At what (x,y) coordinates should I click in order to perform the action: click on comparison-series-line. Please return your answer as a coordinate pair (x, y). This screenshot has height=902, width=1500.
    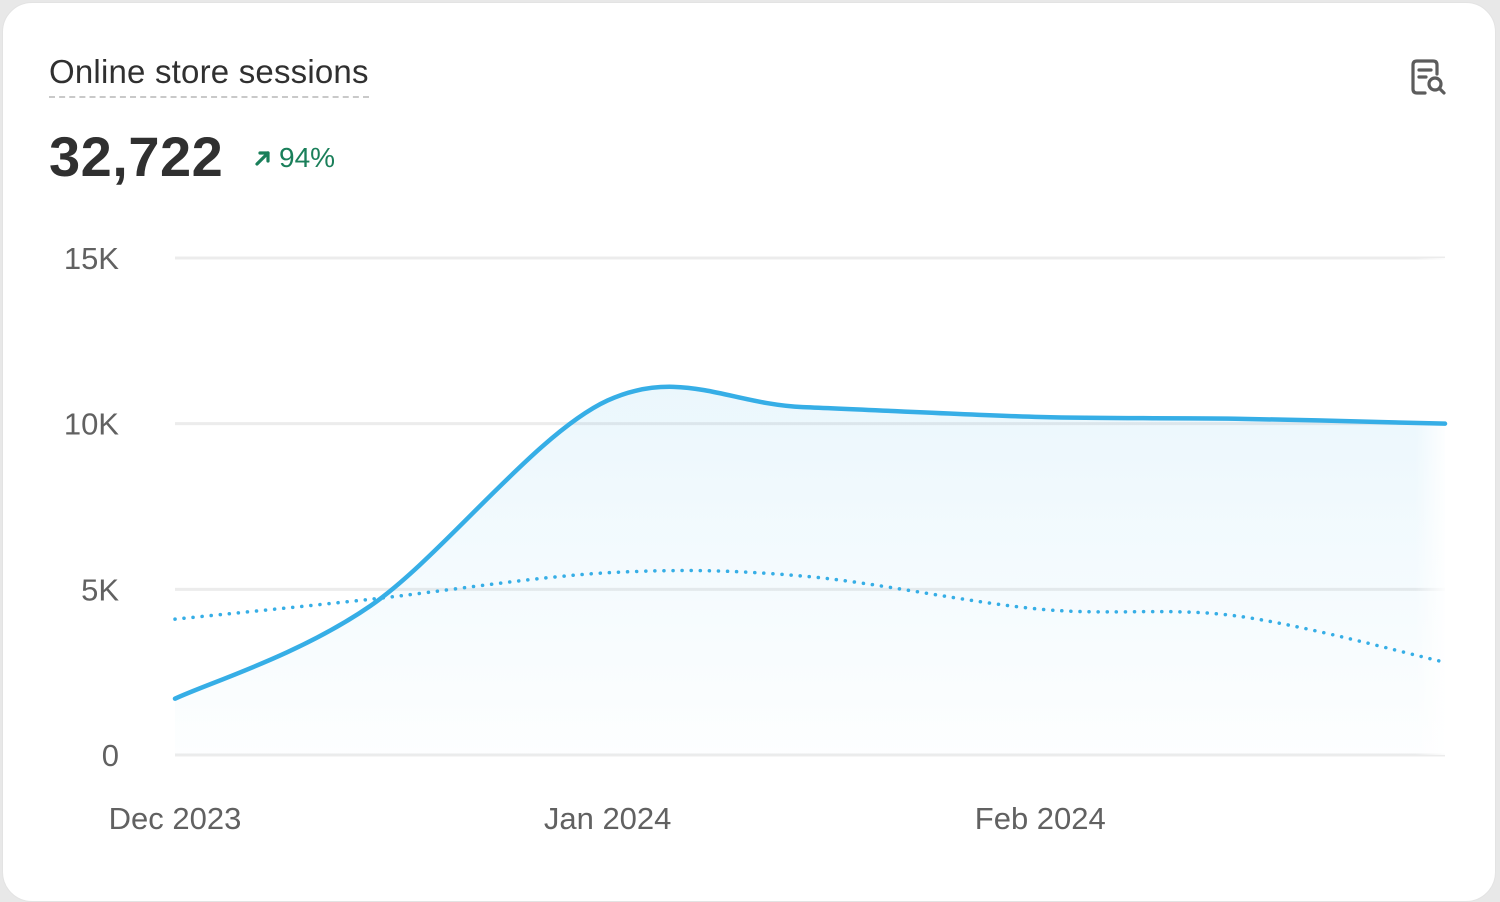
    Looking at the image, I should click on (810, 616).